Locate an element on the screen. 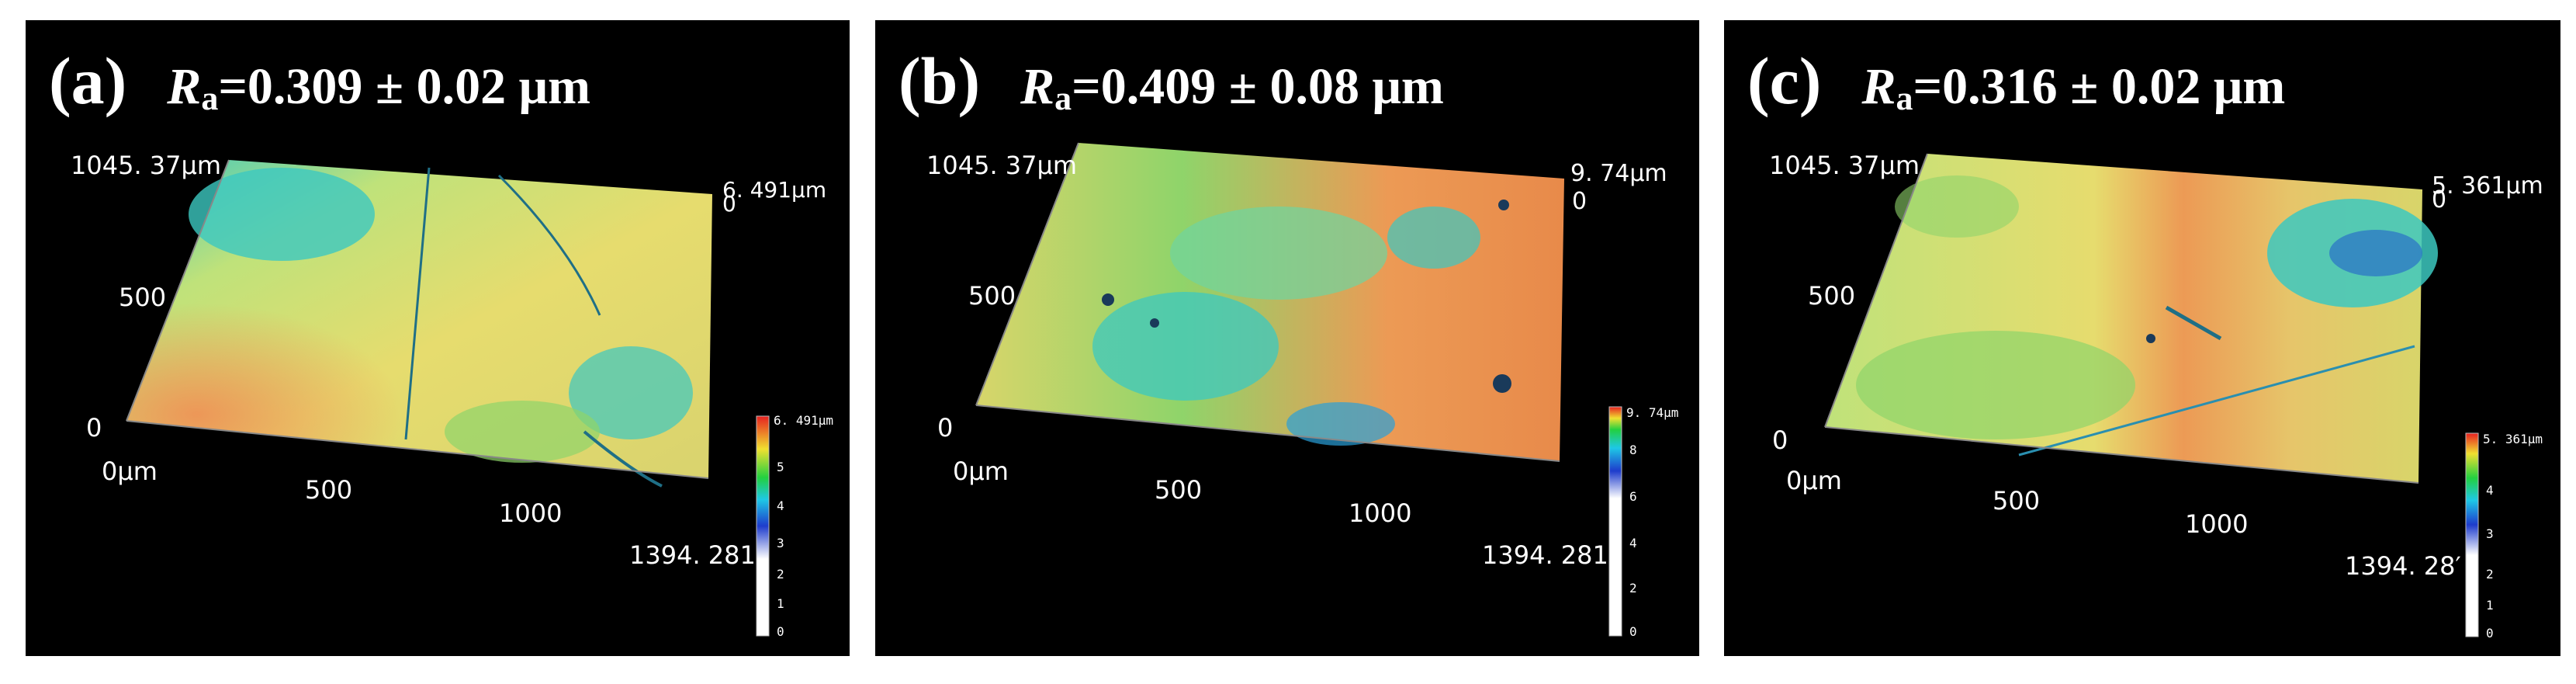  roughness-value: Ra=0.409 ± 0.08 μm is located at coordinates (1232, 87).